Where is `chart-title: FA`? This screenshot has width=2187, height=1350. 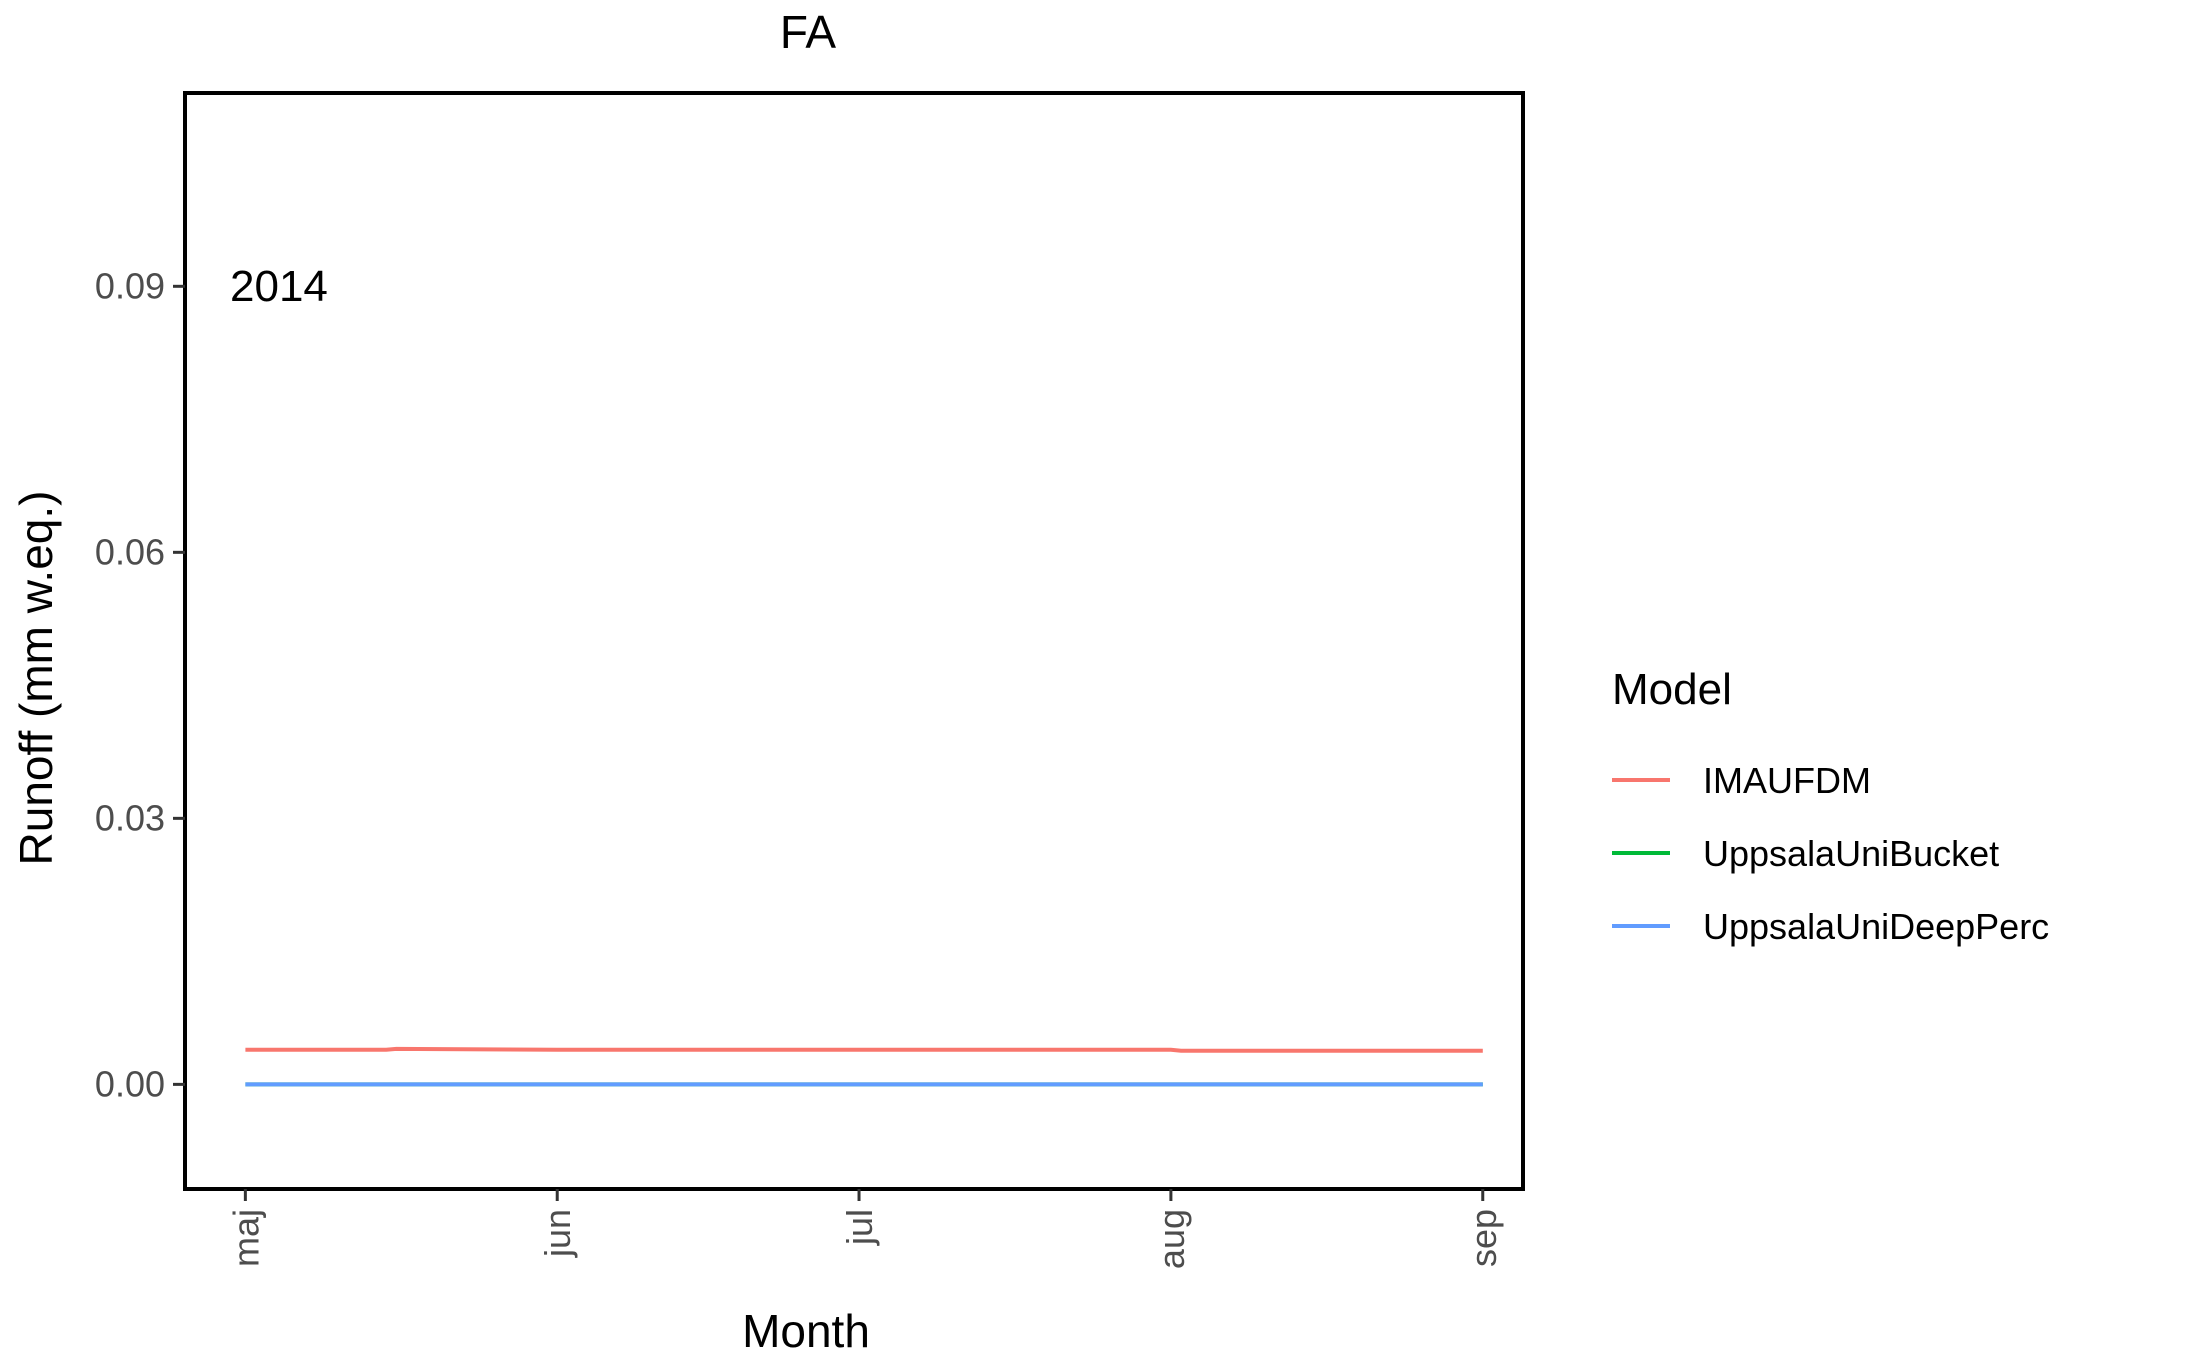 chart-title: FA is located at coordinates (808, 32).